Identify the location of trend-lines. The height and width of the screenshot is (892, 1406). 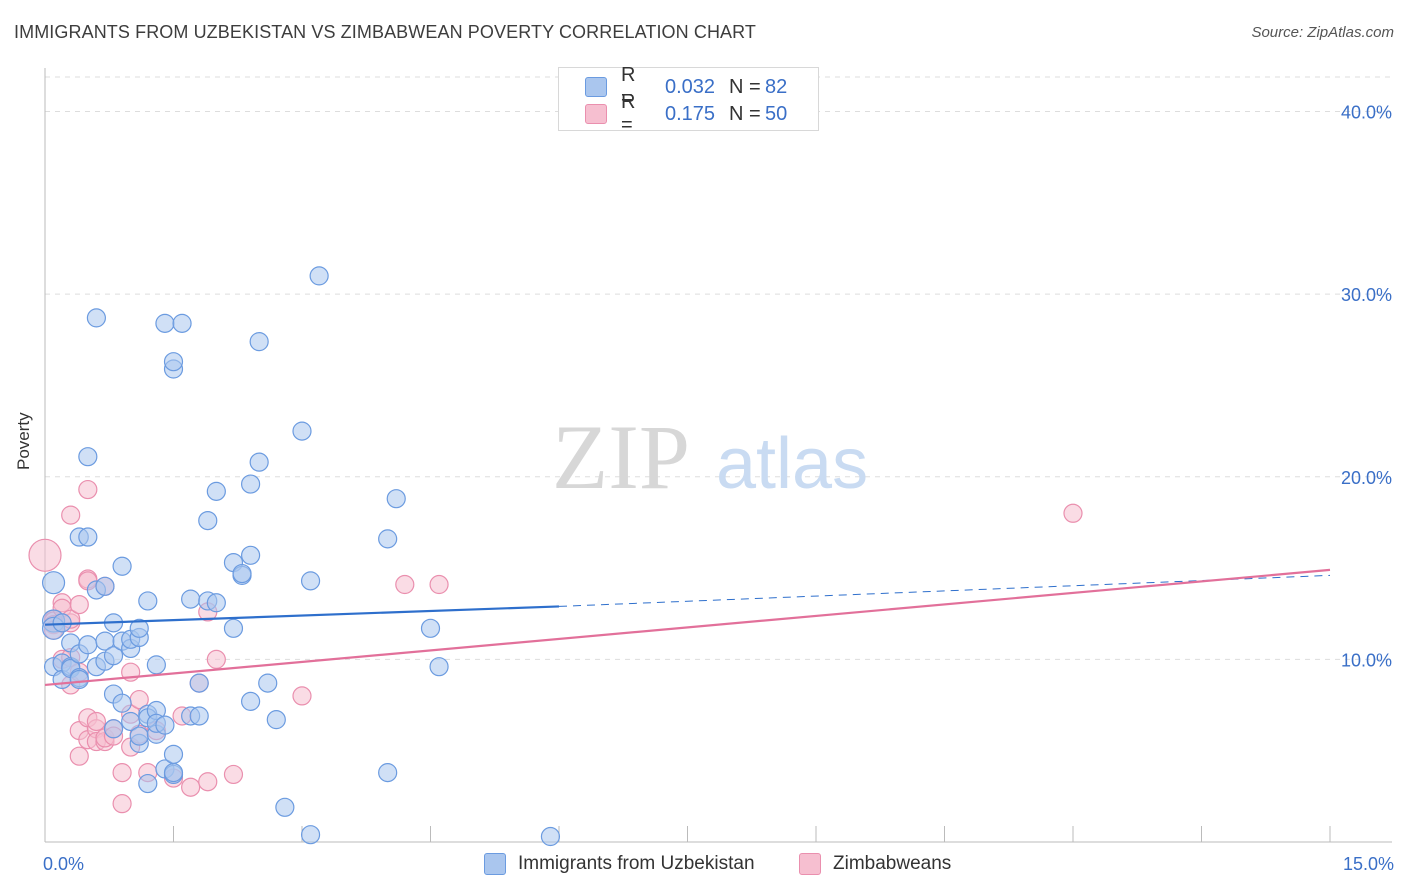
(687, 627).